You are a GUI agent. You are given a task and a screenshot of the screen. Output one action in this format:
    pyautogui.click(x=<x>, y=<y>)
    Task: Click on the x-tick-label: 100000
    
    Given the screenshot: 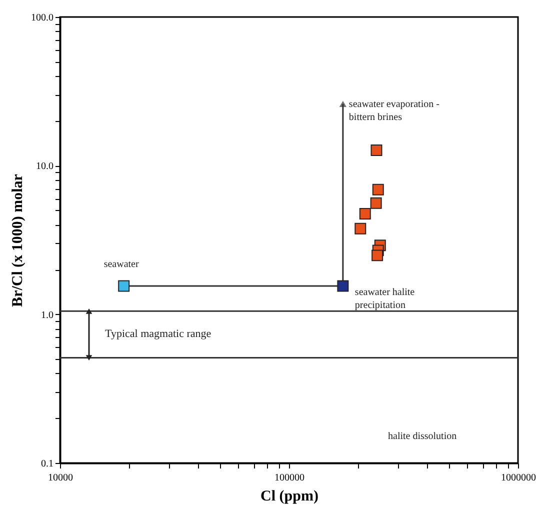 What is the action you would take?
    pyautogui.click(x=289, y=478)
    